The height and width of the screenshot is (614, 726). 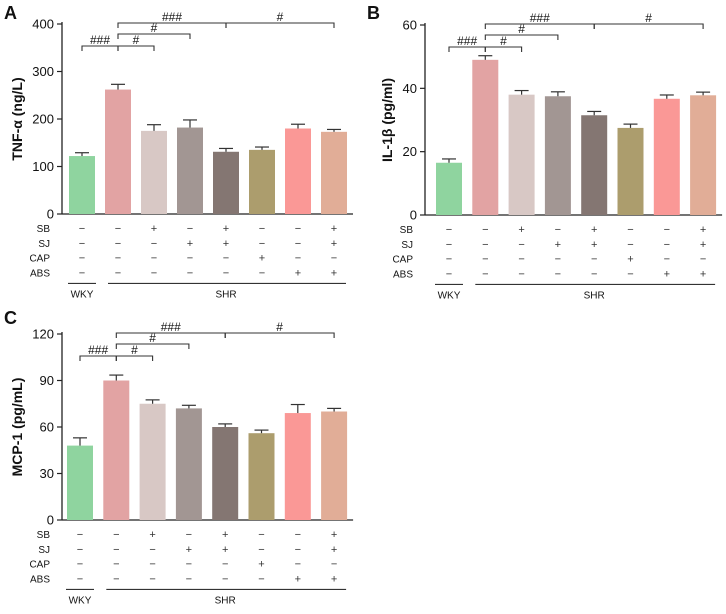 What do you see at coordinates (703, 155) in the screenshot?
I see `bar-shr-sb-sj-abs` at bounding box center [703, 155].